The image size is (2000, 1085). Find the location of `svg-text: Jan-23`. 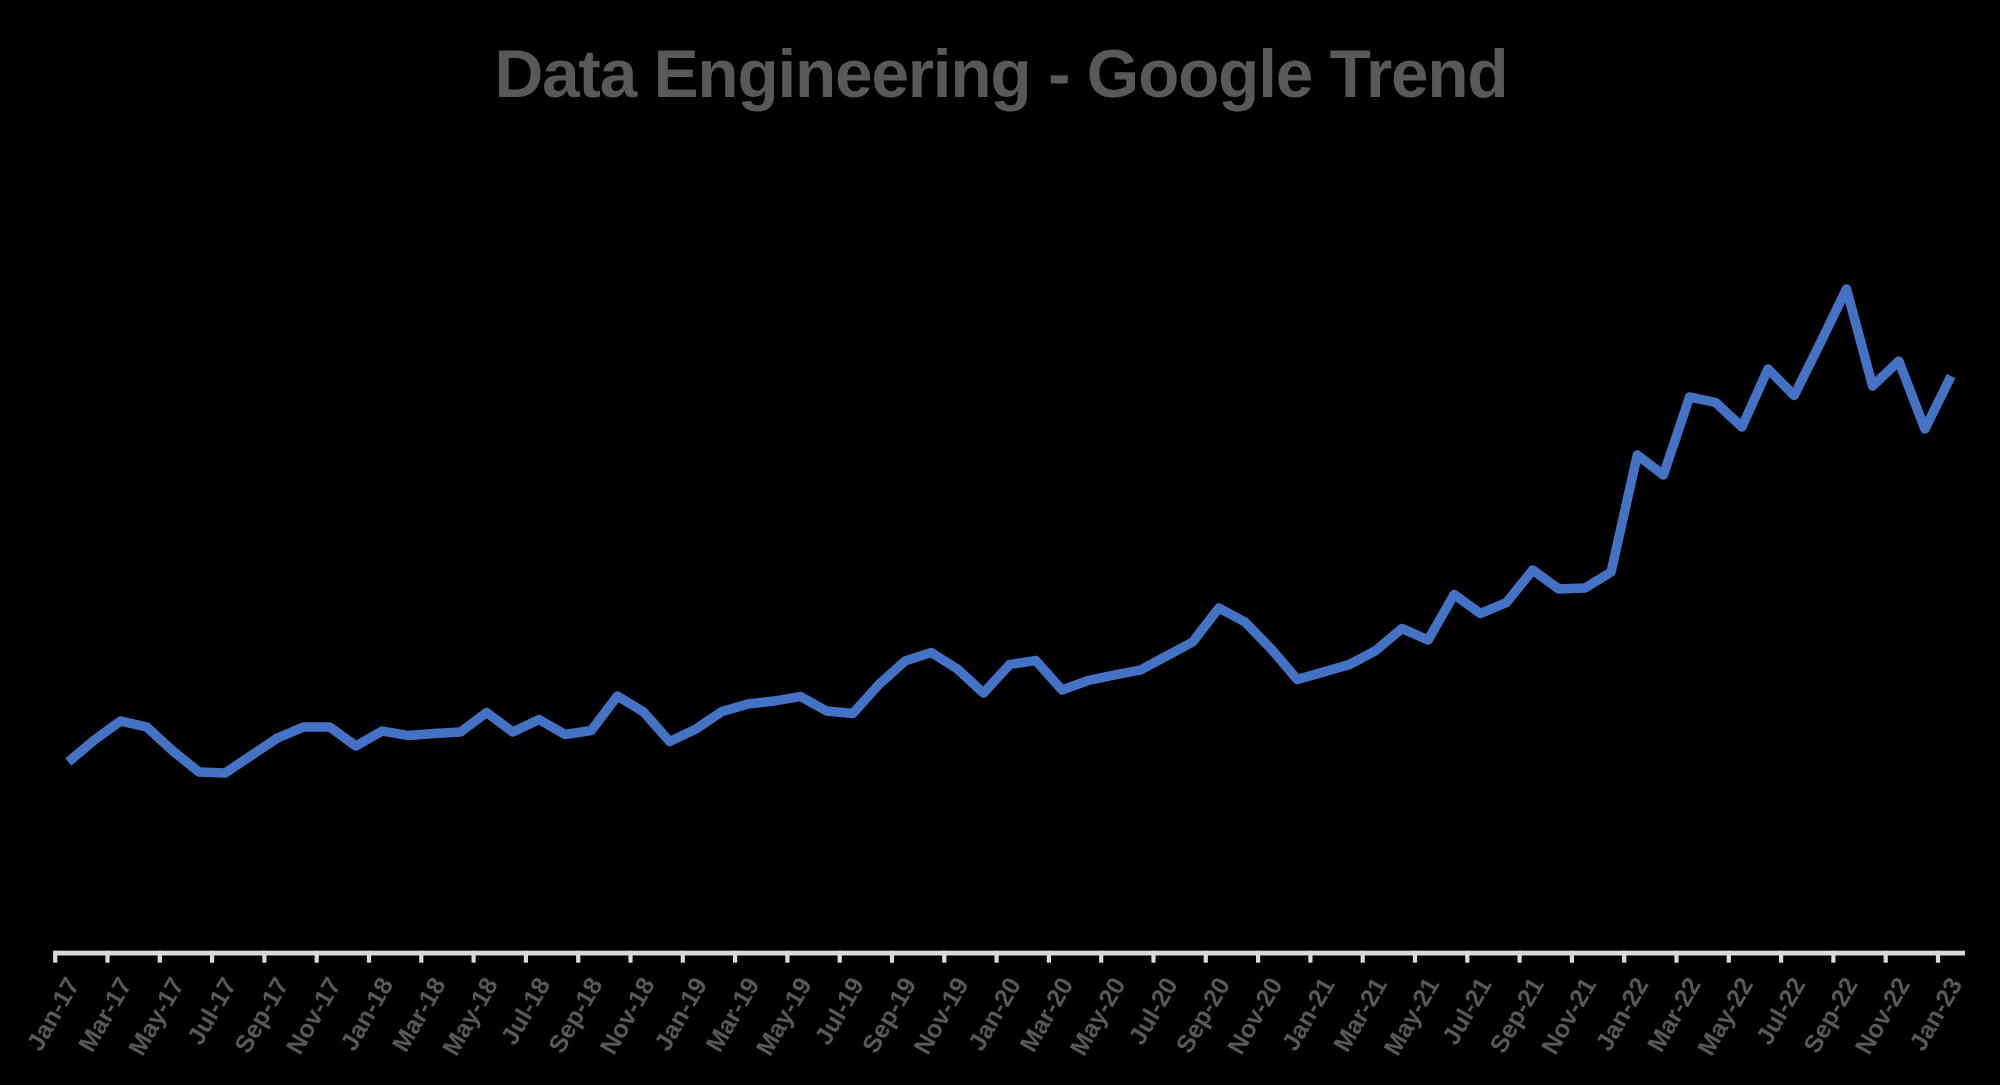

svg-text: Jan-23 is located at coordinates (1936, 1014).